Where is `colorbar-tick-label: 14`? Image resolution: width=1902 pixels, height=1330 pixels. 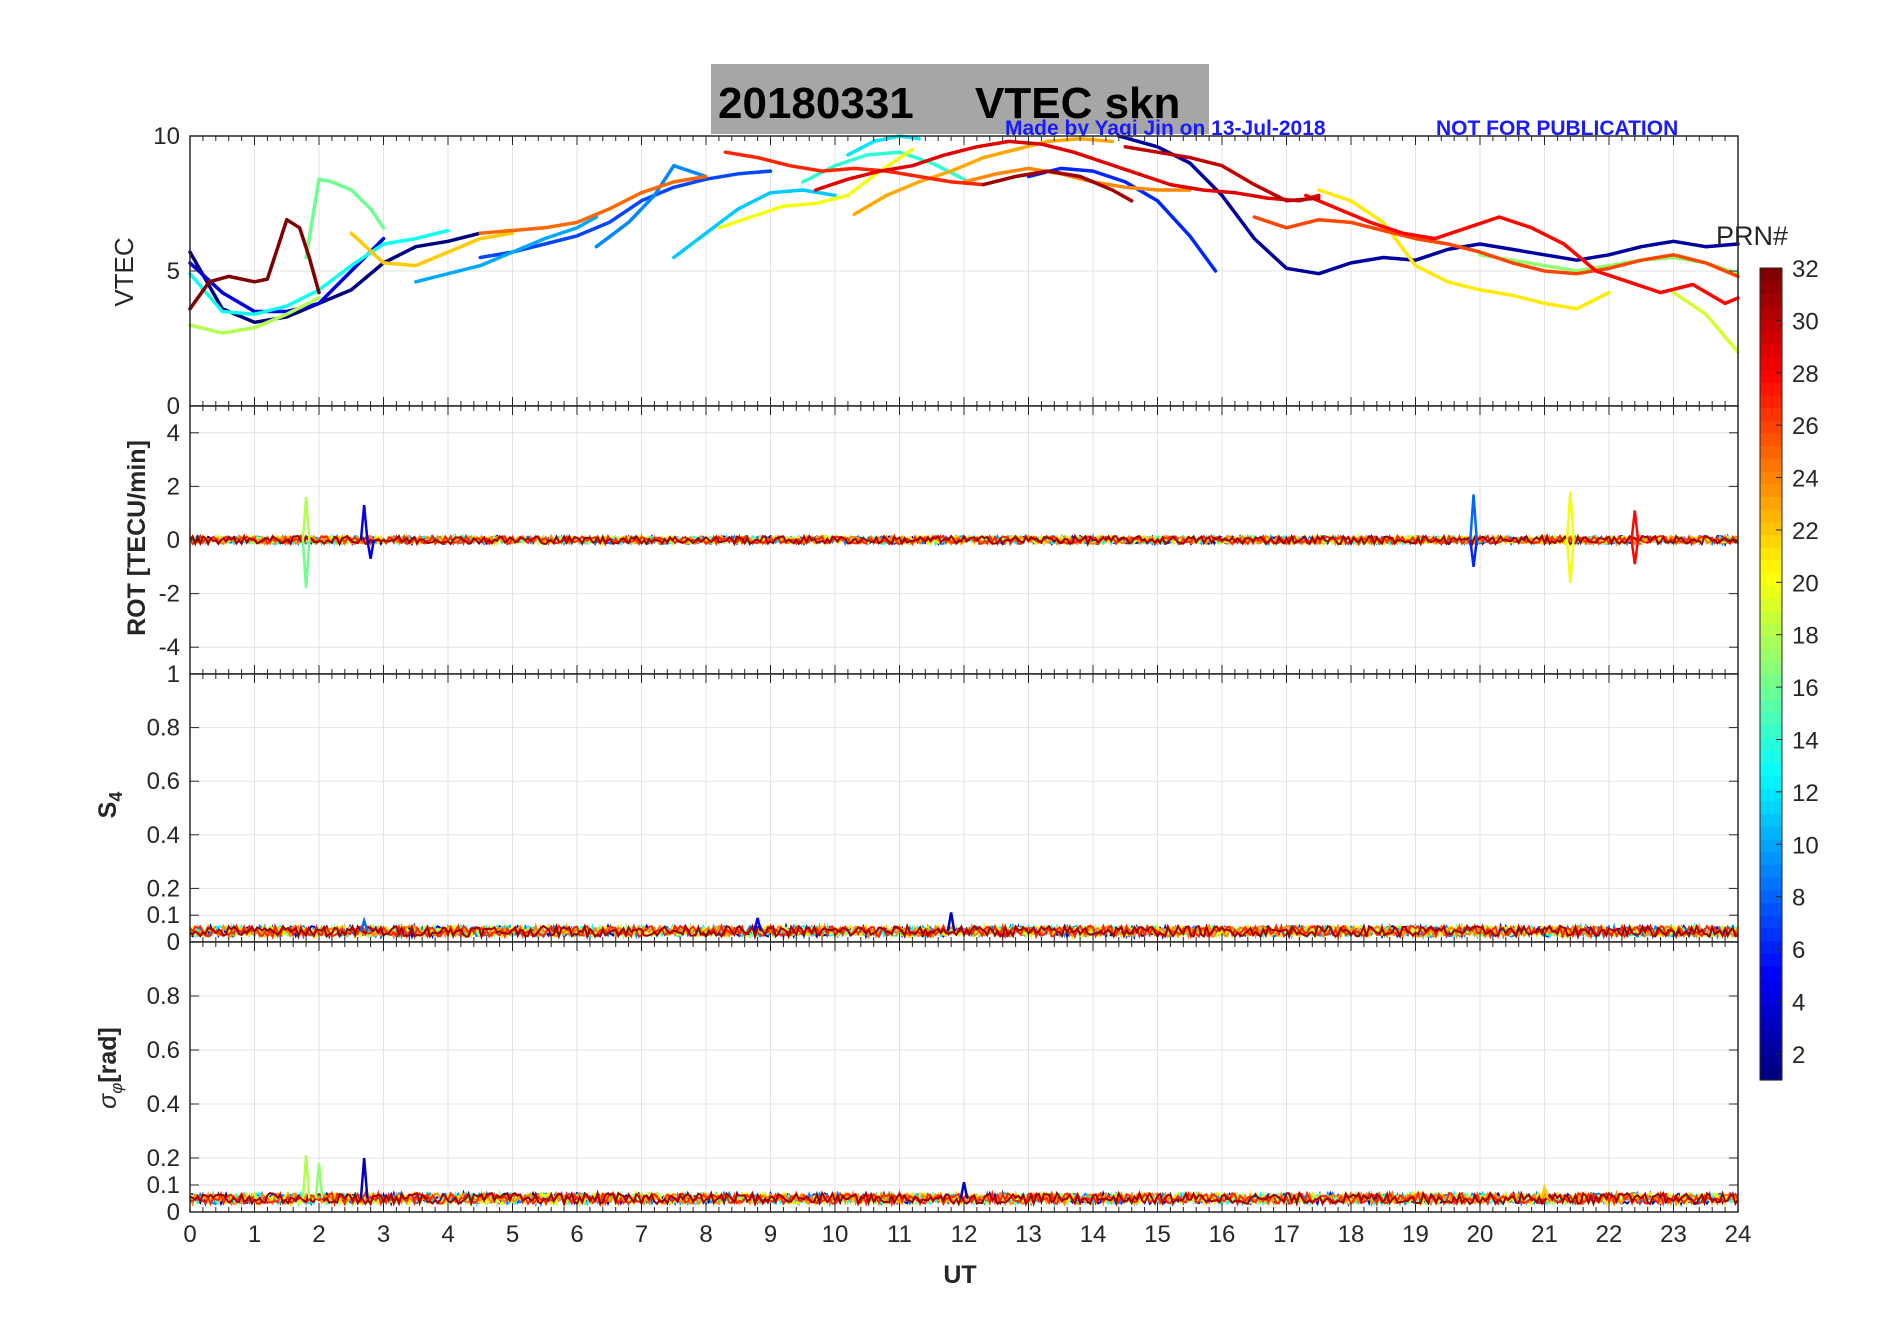
colorbar-tick-label: 14 is located at coordinates (1805, 740).